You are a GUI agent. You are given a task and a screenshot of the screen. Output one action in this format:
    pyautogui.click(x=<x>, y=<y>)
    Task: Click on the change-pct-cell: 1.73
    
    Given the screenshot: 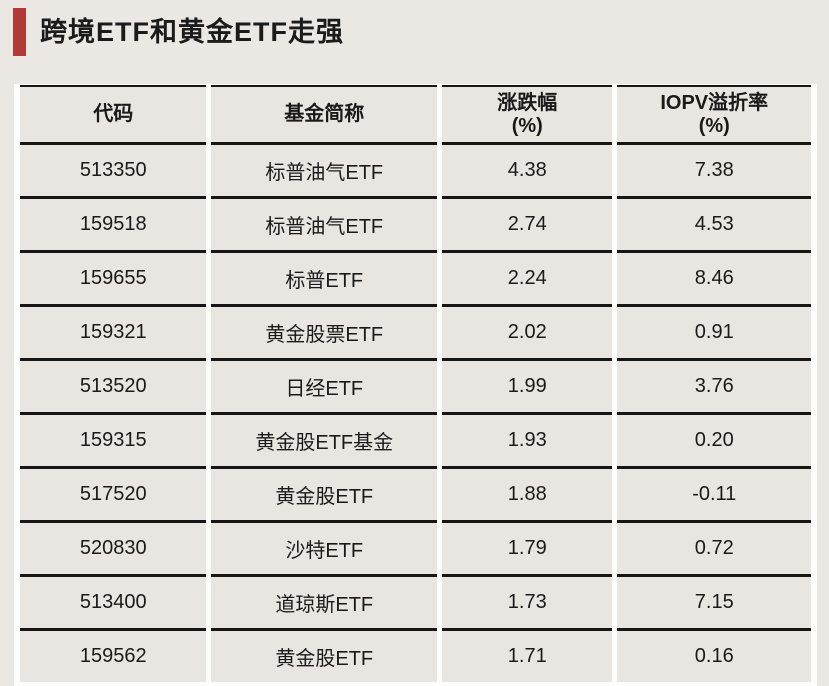 What is the action you would take?
    pyautogui.click(x=527, y=604)
    